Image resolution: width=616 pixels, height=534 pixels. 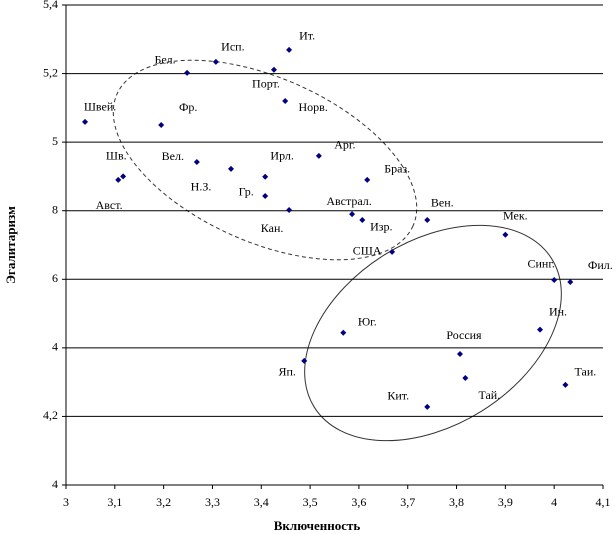 I want to click on x-tick-label: 4,1, so click(x=603, y=502).